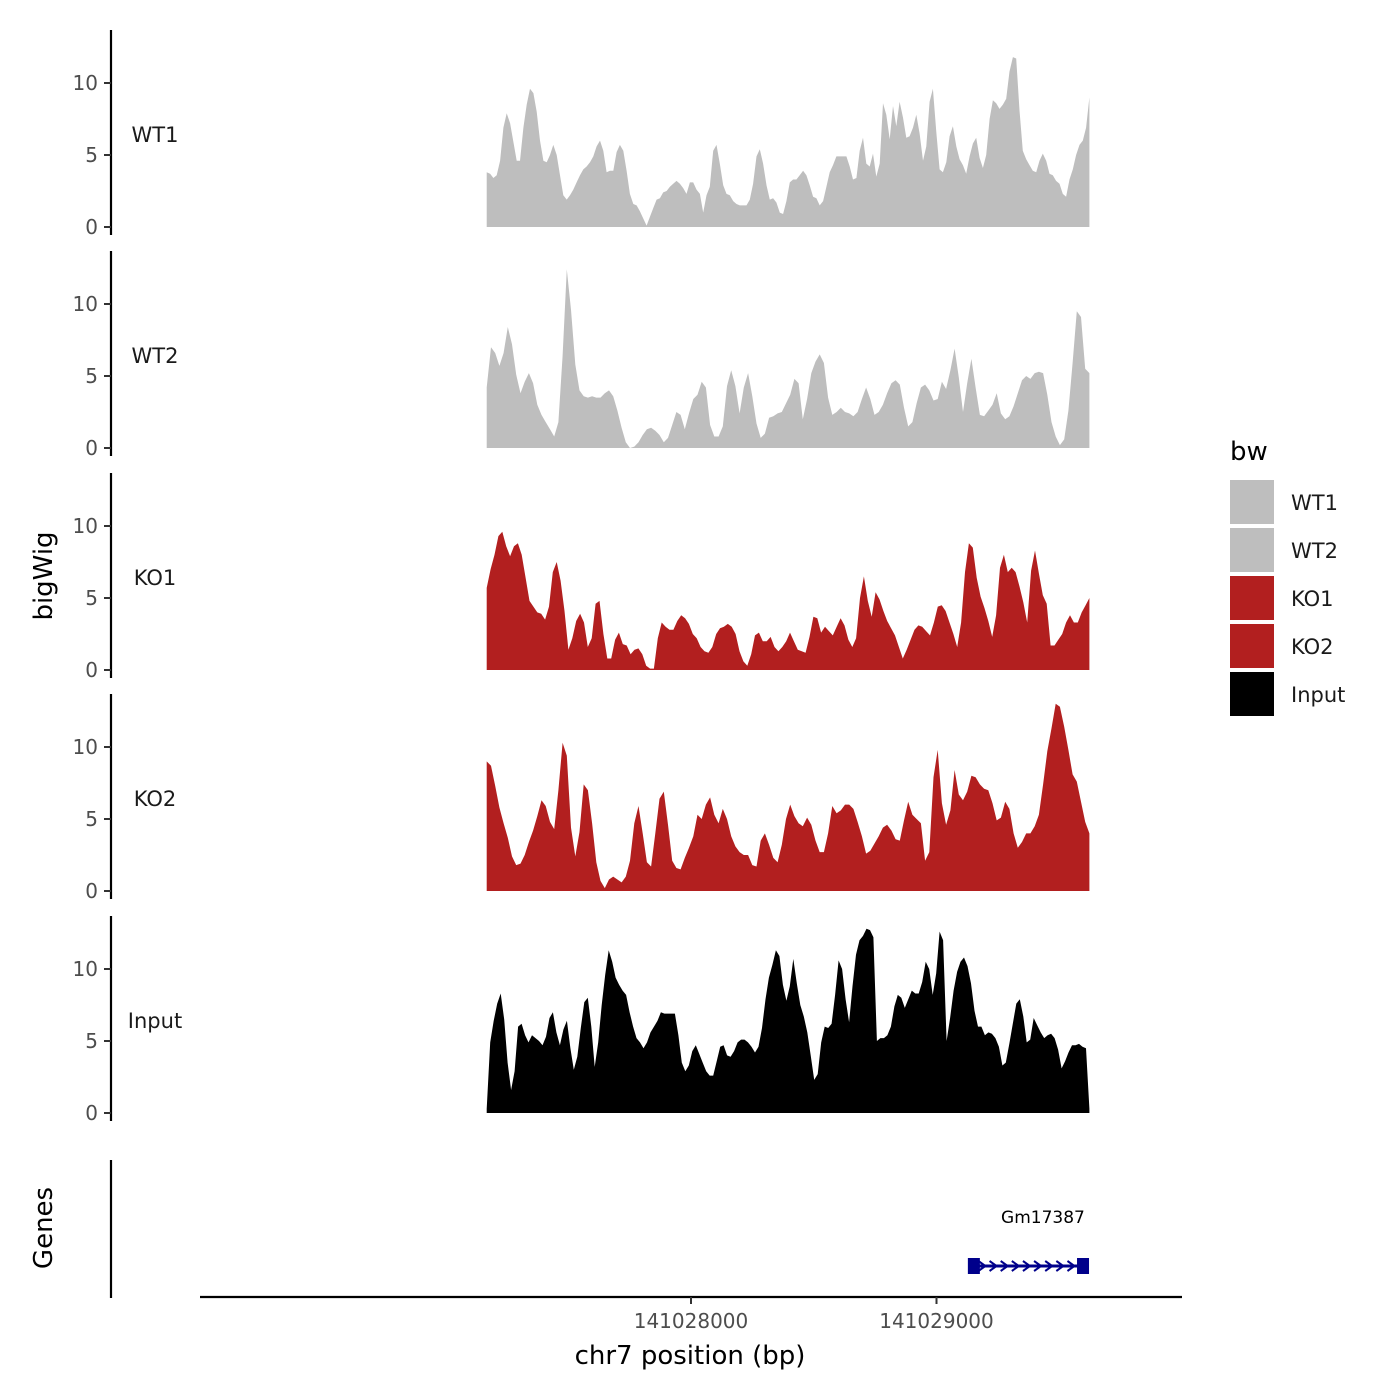  I want to click on legend-label-ko2: KO2, so click(1312, 647).